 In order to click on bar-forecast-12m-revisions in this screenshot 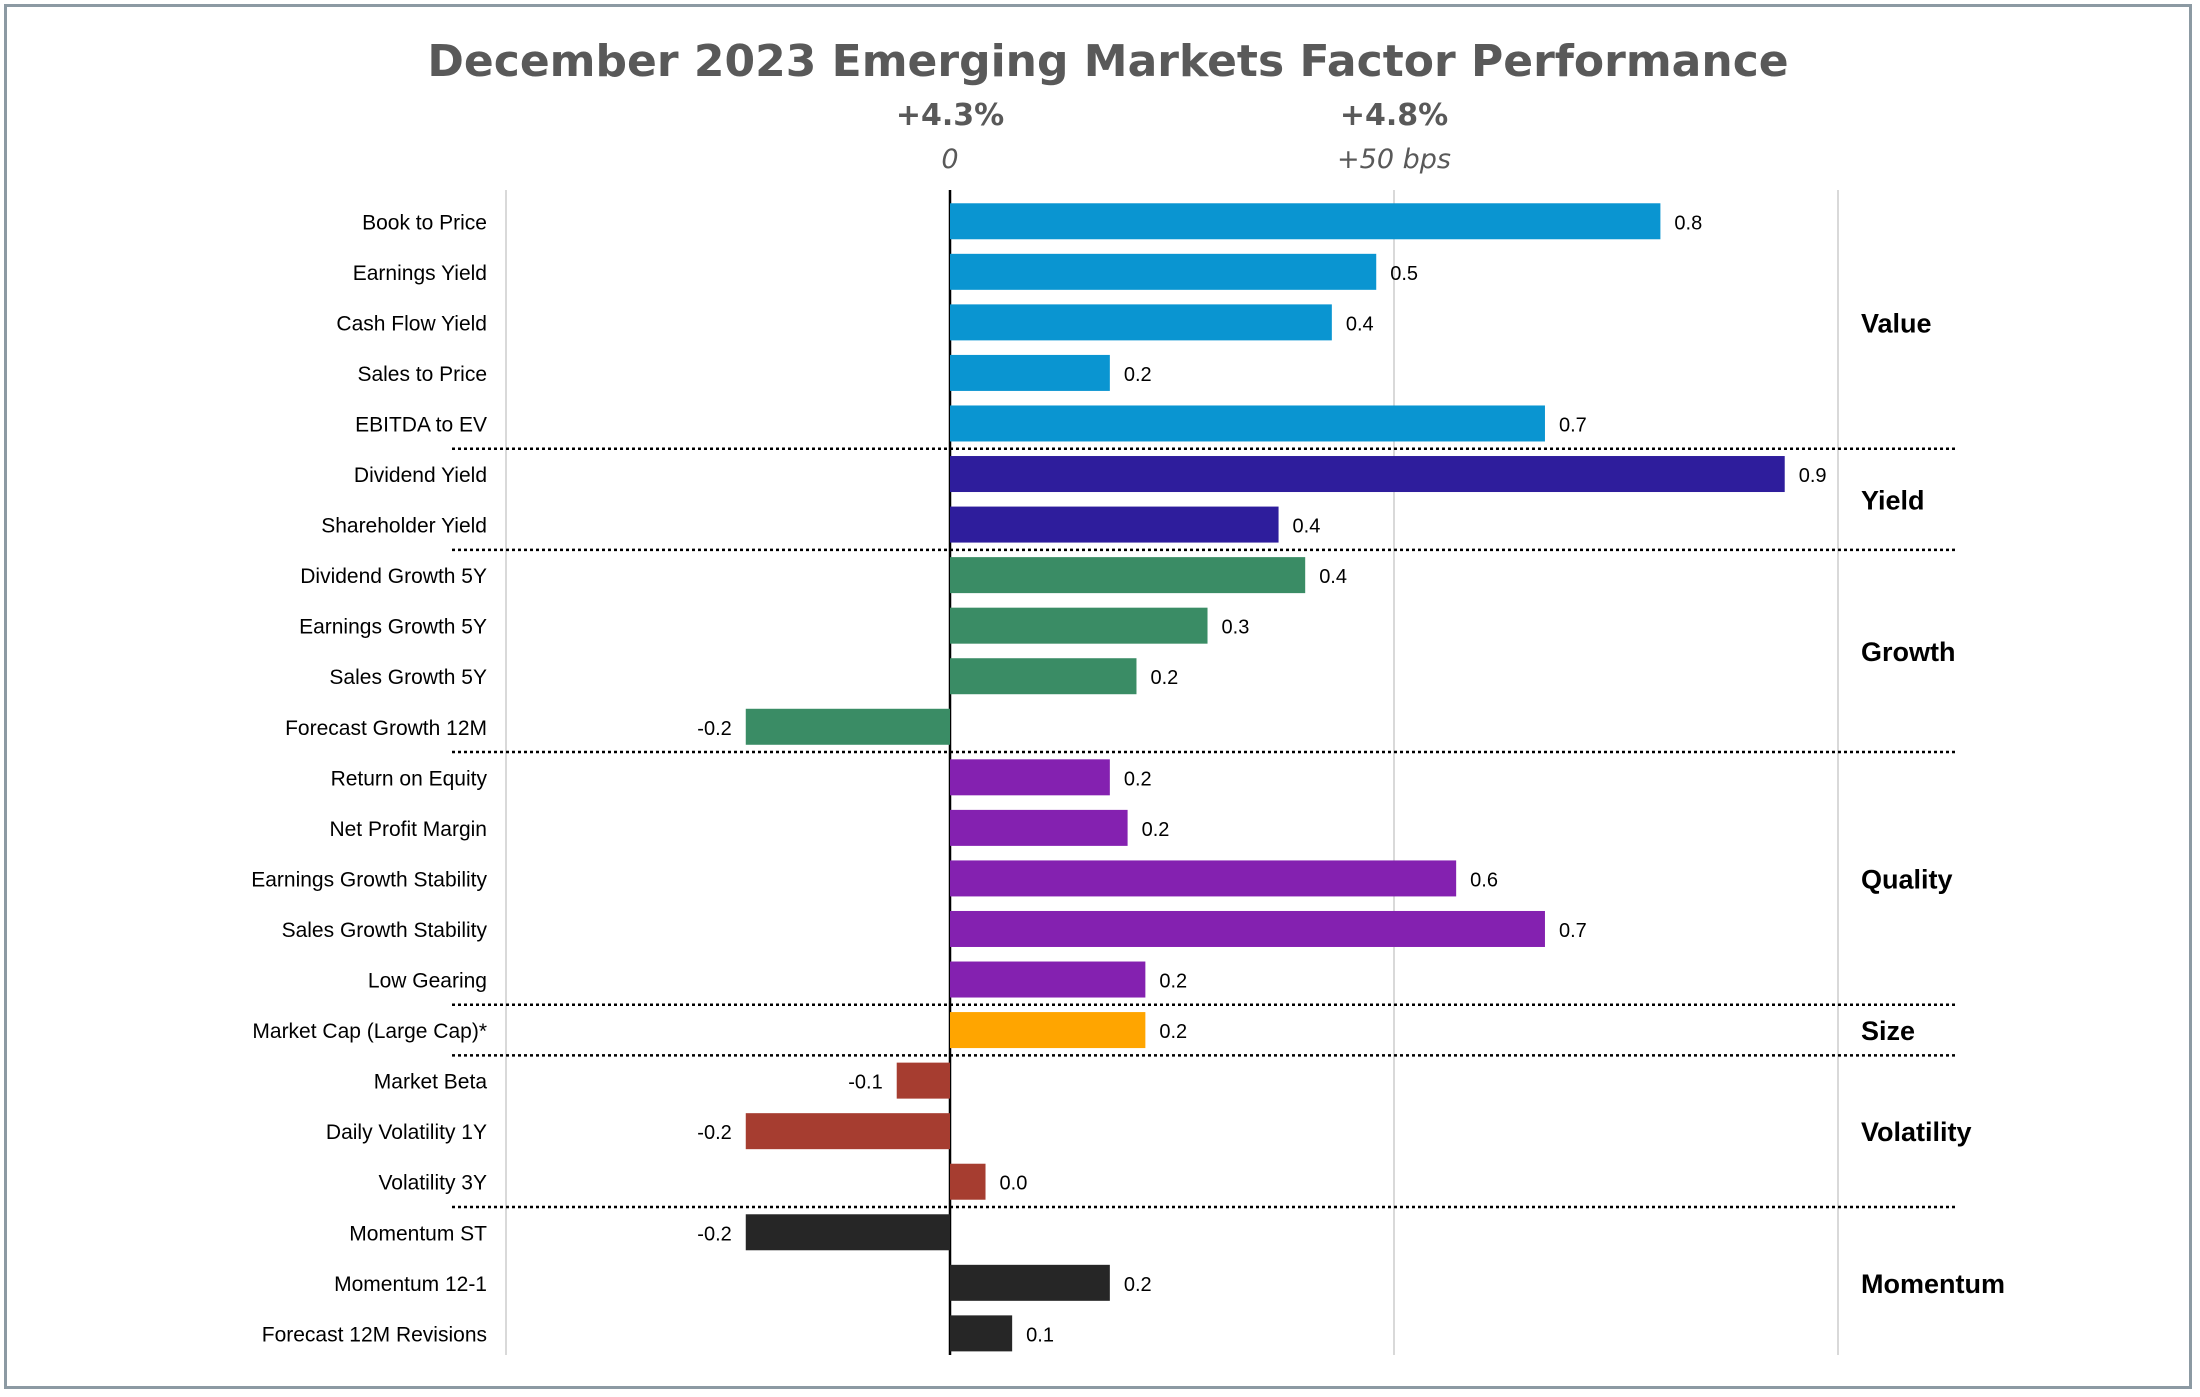, I will do `click(981, 1333)`.